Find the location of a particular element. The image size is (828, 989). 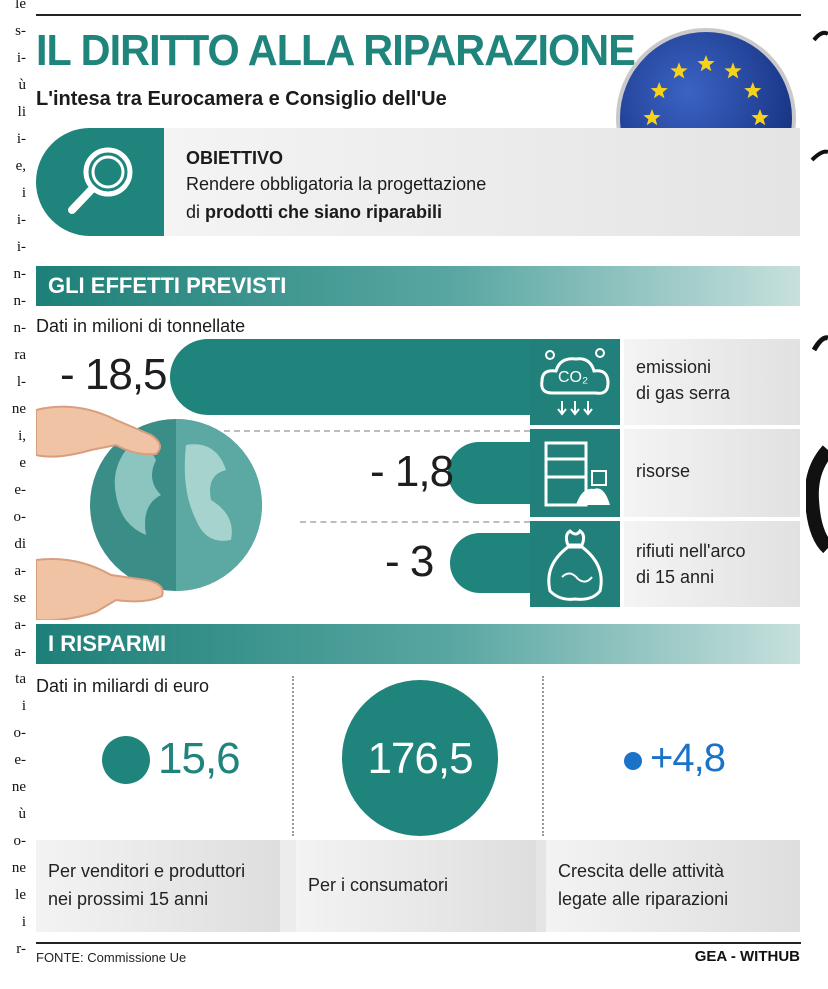

co2-cloud-icon: CO₂ is located at coordinates (575, 382).